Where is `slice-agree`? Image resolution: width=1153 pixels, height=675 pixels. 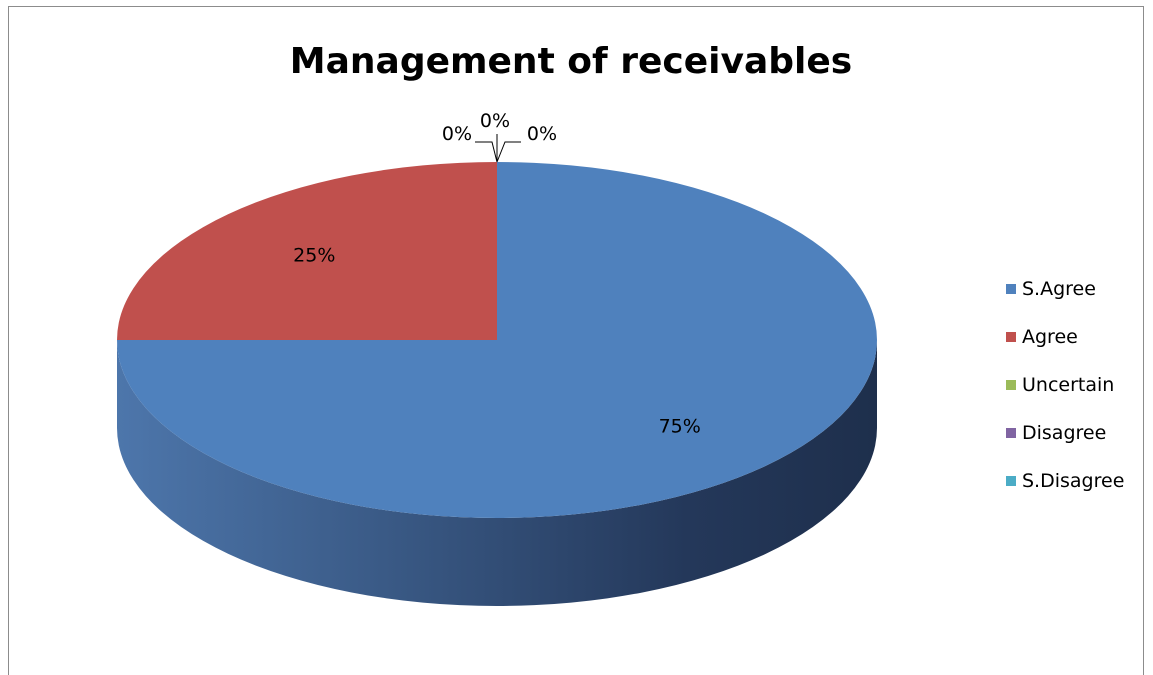
slice-agree is located at coordinates (307, 251).